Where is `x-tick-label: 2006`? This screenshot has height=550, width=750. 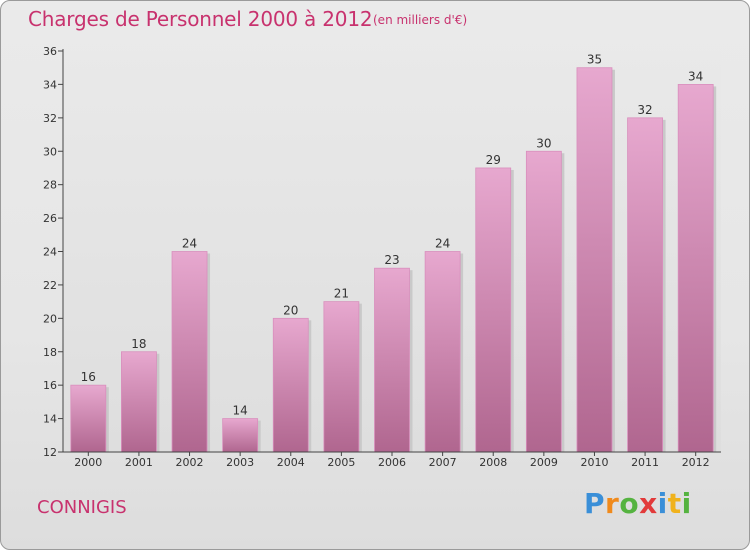
x-tick-label: 2006 is located at coordinates (392, 462).